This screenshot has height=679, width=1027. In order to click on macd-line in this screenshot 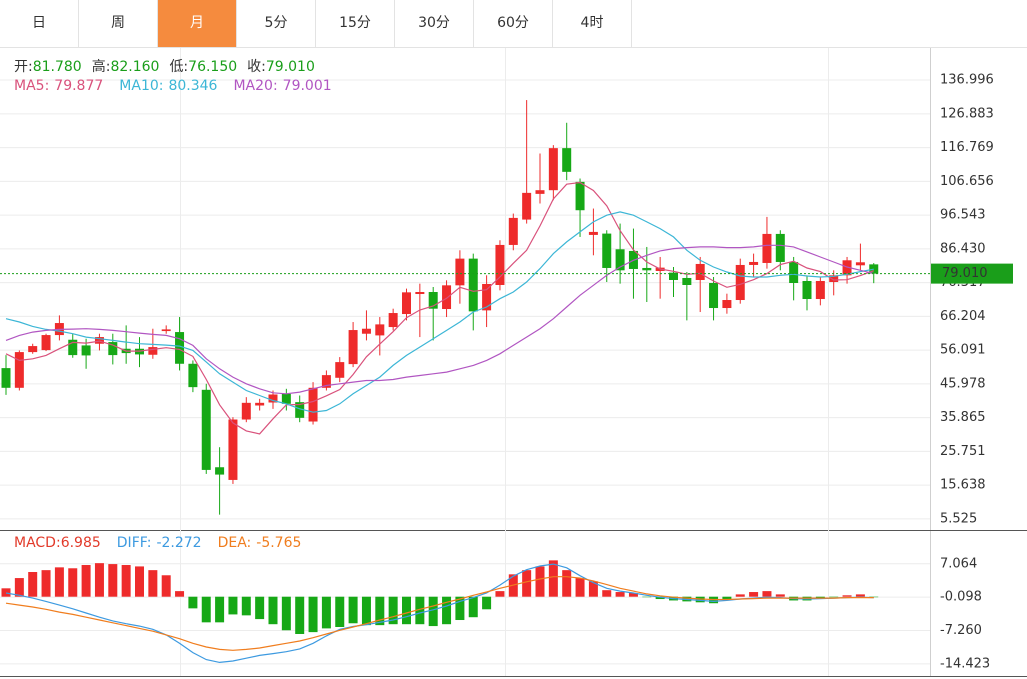, I will do `click(439, 613)`.